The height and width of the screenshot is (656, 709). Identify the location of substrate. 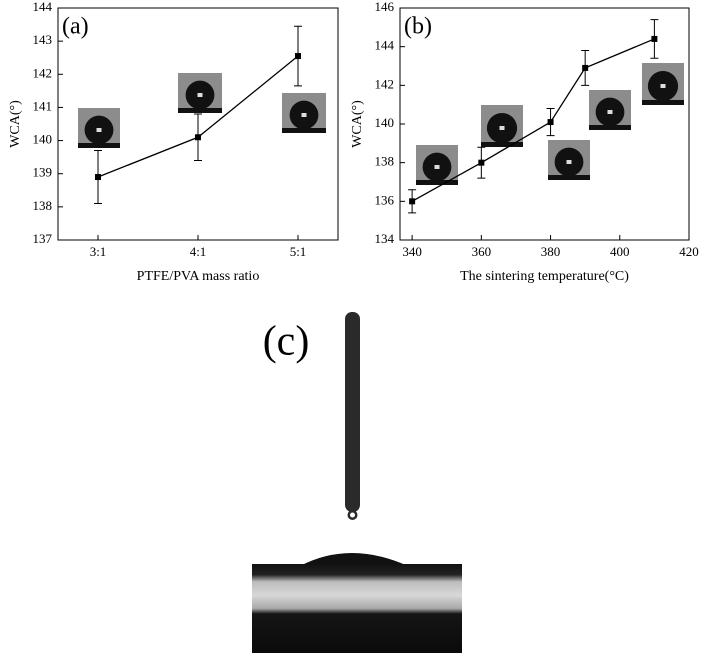
(357, 608).